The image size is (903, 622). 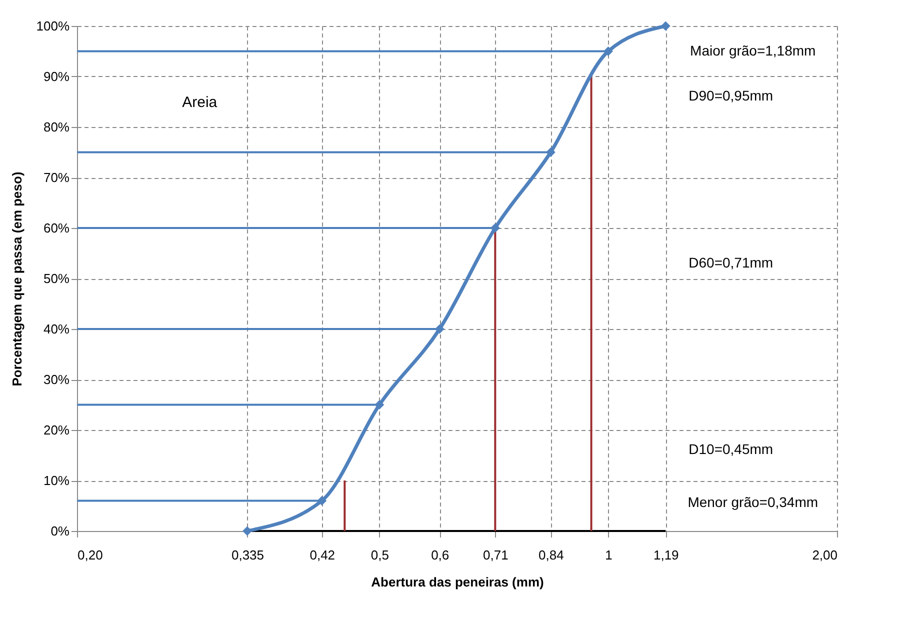 What do you see at coordinates (200, 102) in the screenshot?
I see `annotation: Areia` at bounding box center [200, 102].